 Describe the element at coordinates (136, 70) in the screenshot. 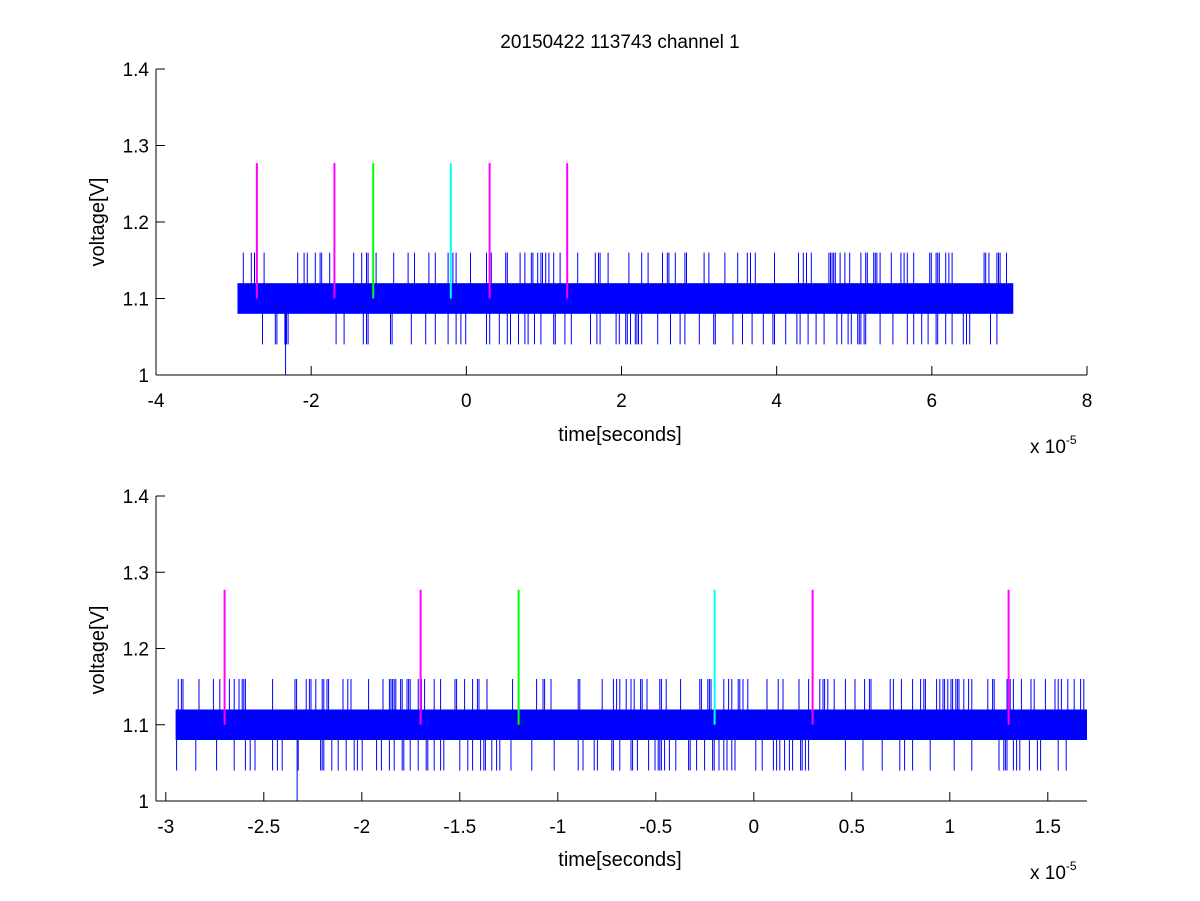

I see `plot-top-ytick-label-4: 1.4` at that location.